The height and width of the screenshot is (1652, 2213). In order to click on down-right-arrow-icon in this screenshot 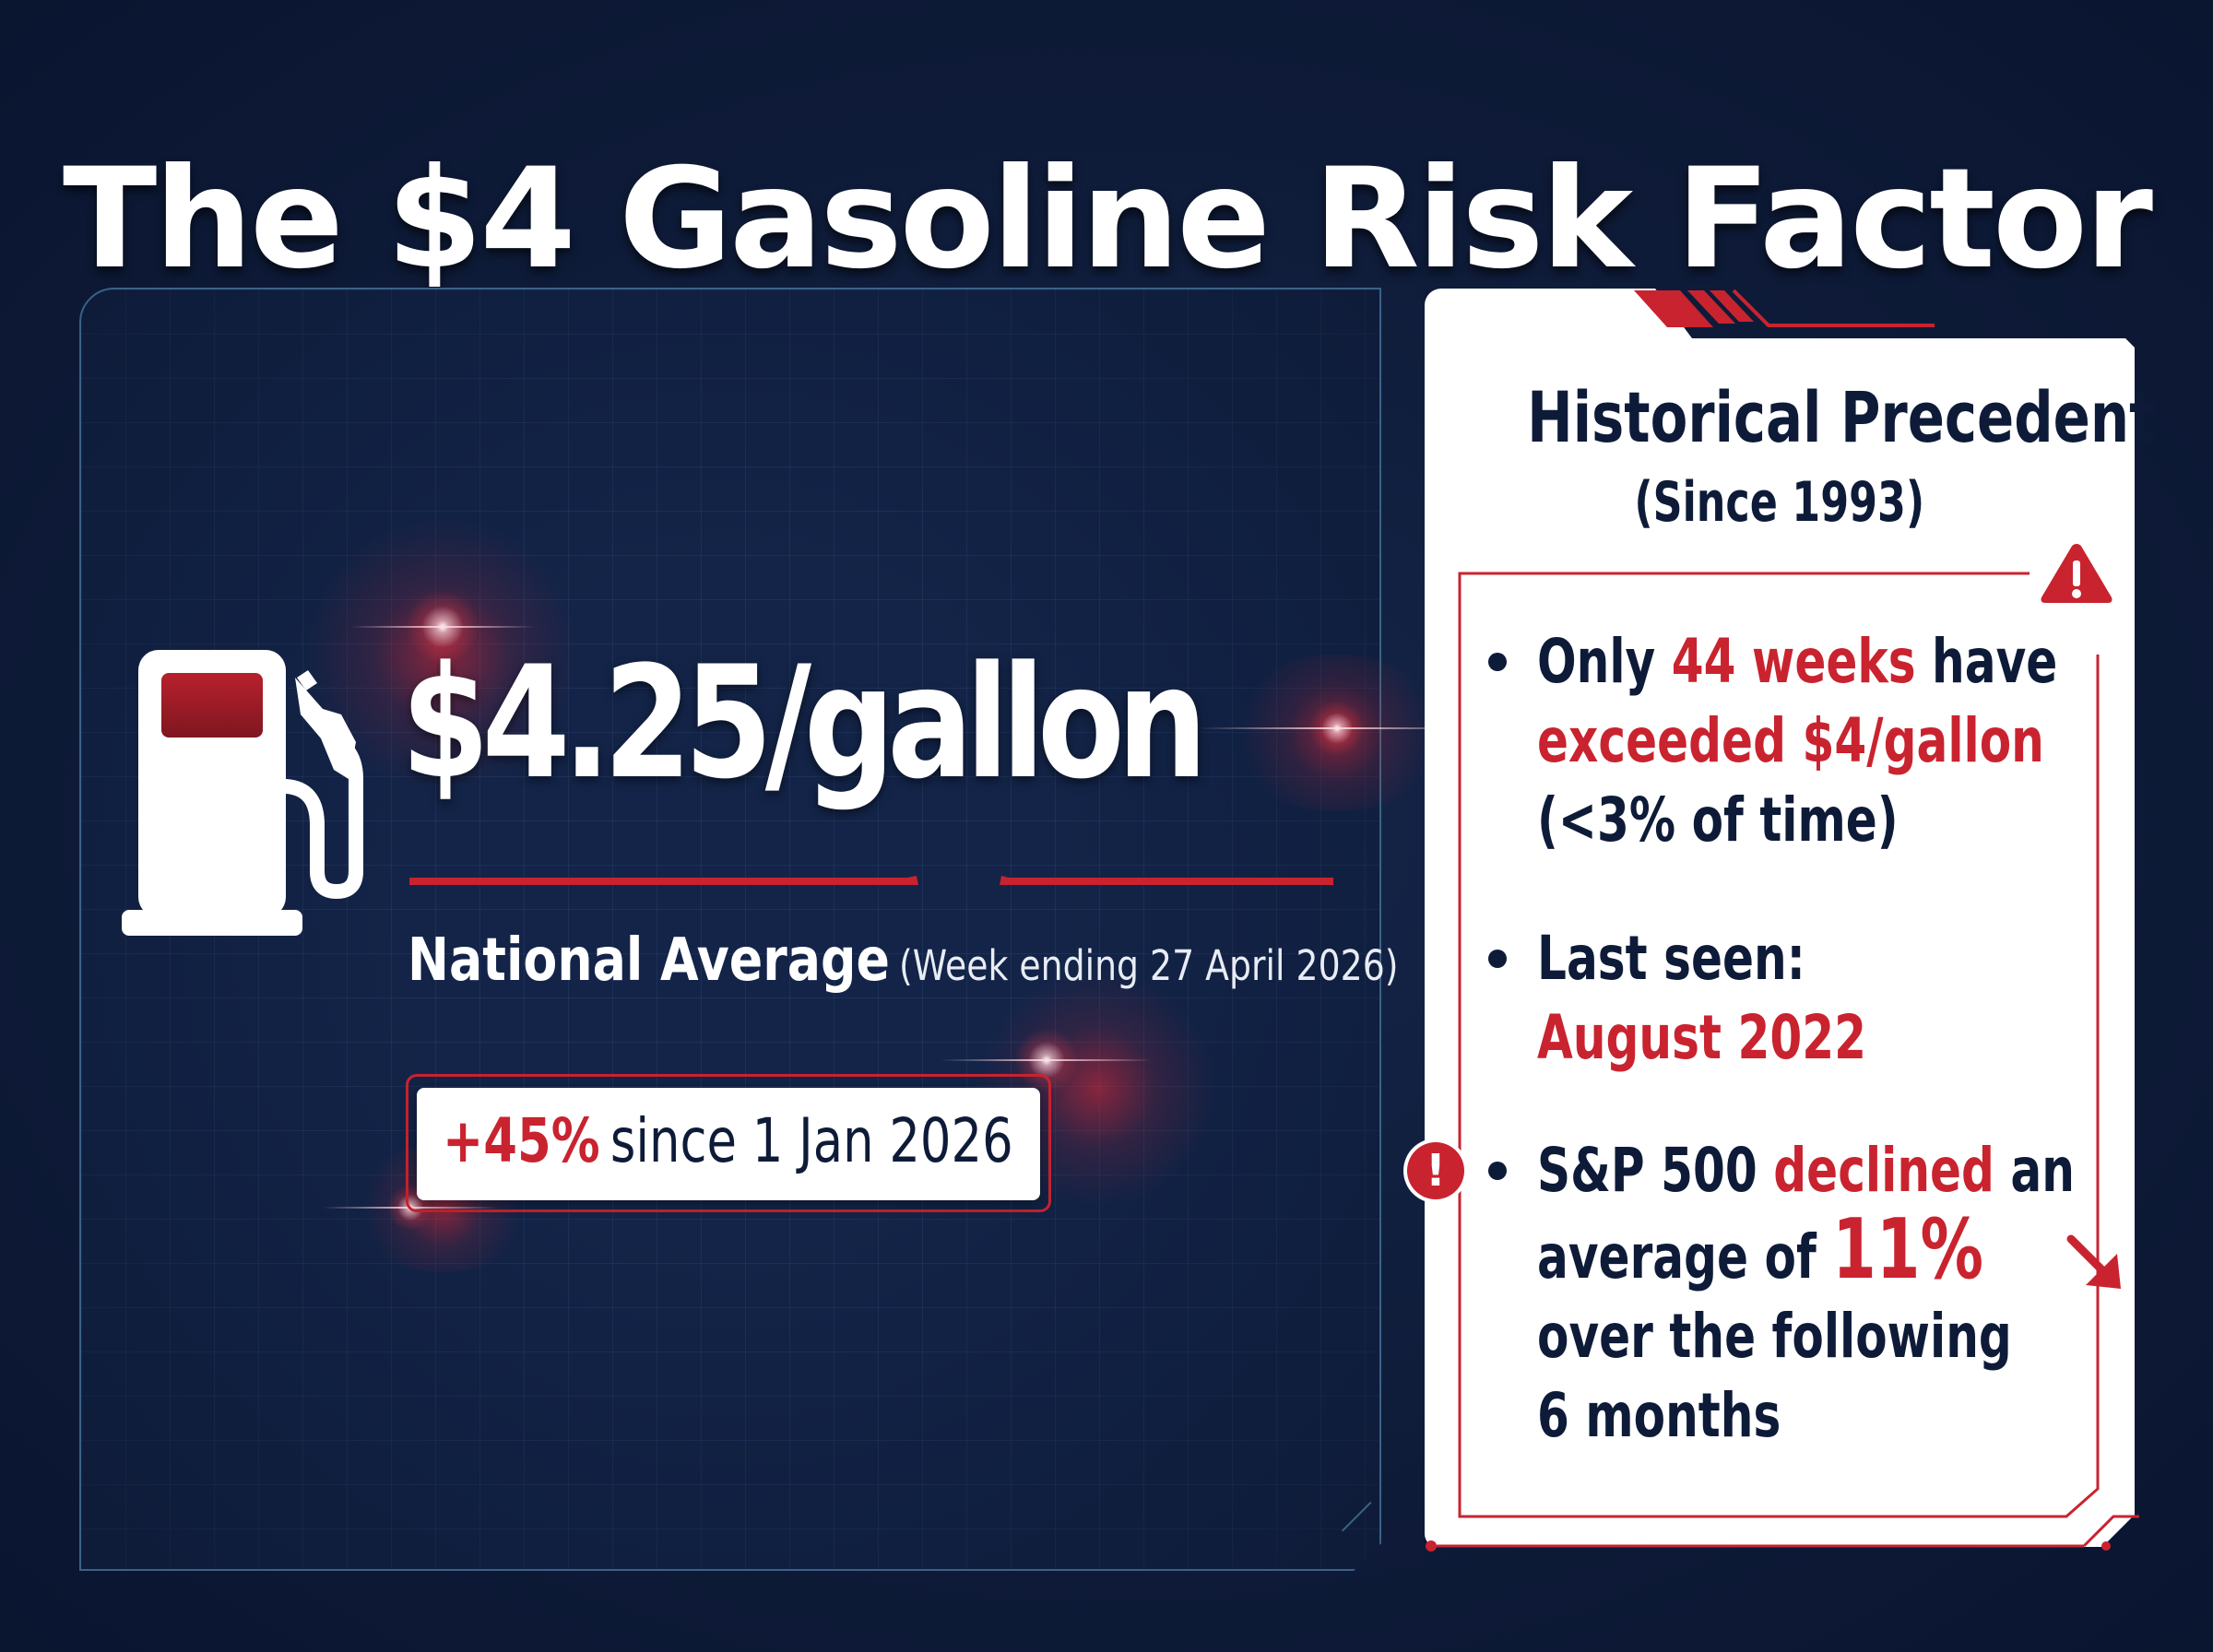, I will do `click(2093, 1261)`.